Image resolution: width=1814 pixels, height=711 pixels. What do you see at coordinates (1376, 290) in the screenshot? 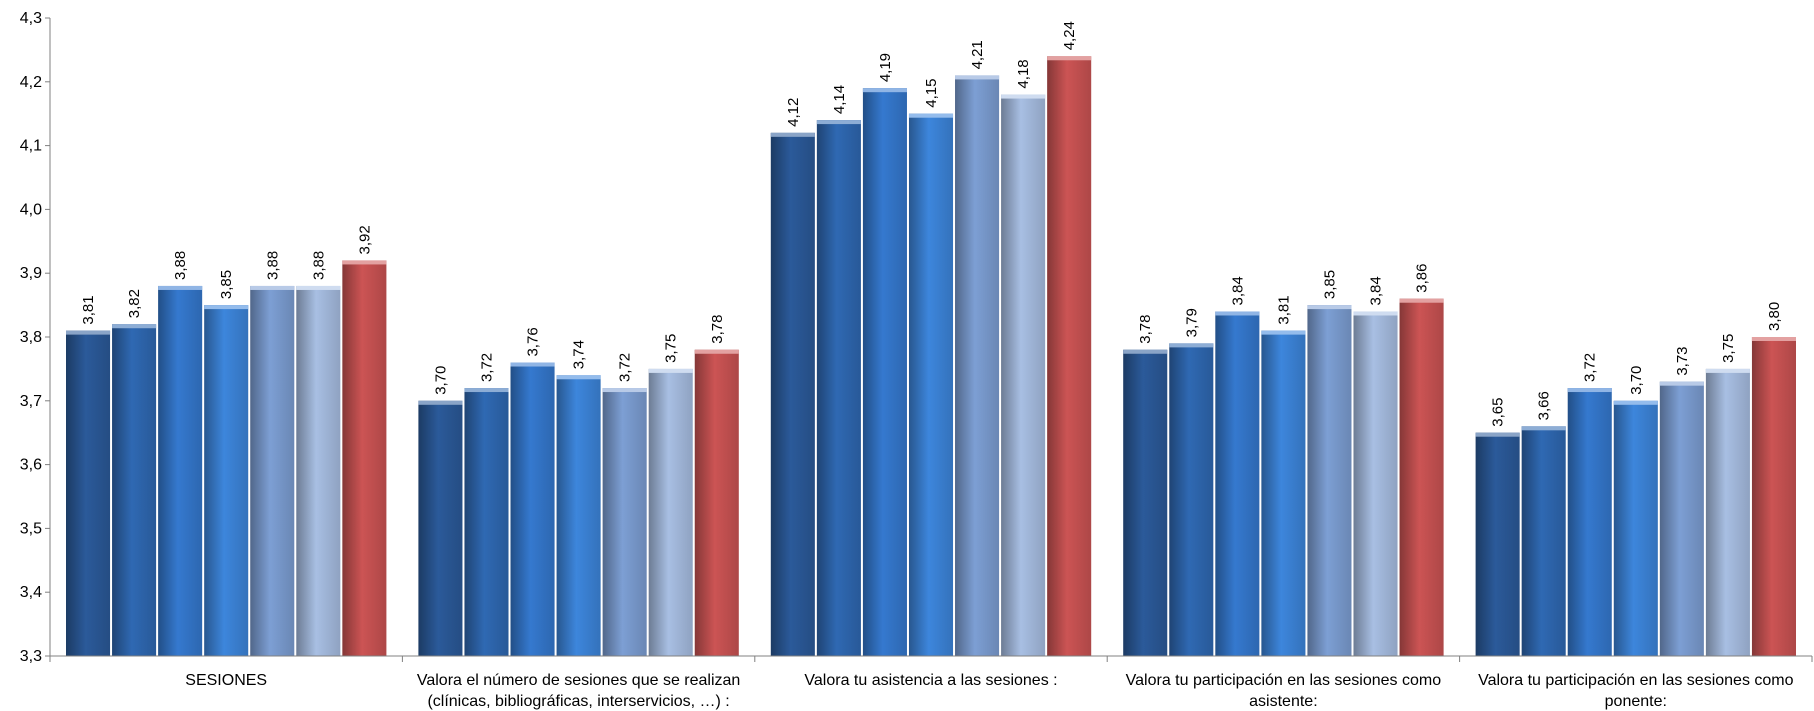
I see `value-label: 3,84` at bounding box center [1376, 290].